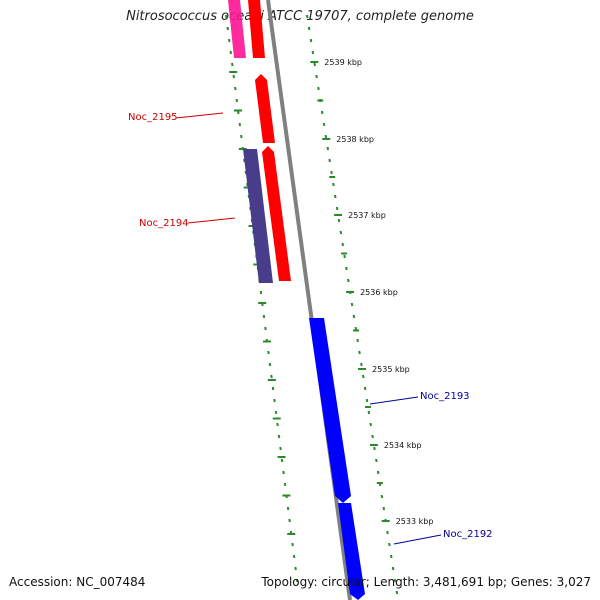  I want to click on gene-partial-top-red, so click(256, 29).